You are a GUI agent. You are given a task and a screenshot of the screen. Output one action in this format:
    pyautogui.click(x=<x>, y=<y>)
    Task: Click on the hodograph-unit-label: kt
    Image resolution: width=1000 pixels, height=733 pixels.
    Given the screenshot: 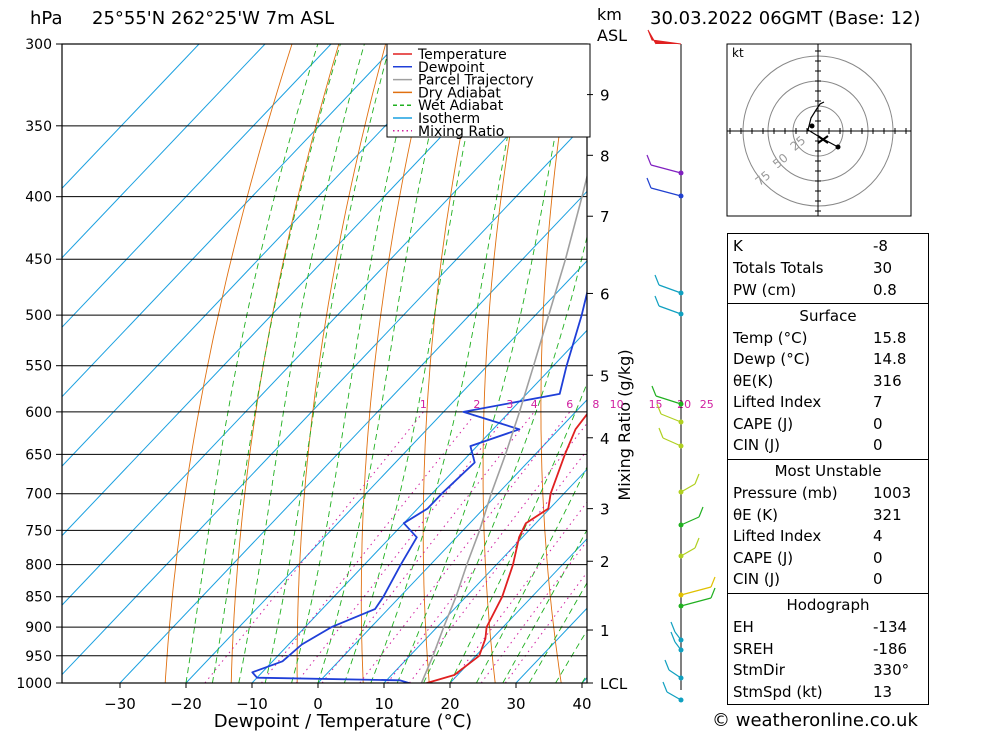 What is the action you would take?
    pyautogui.click(x=738, y=53)
    